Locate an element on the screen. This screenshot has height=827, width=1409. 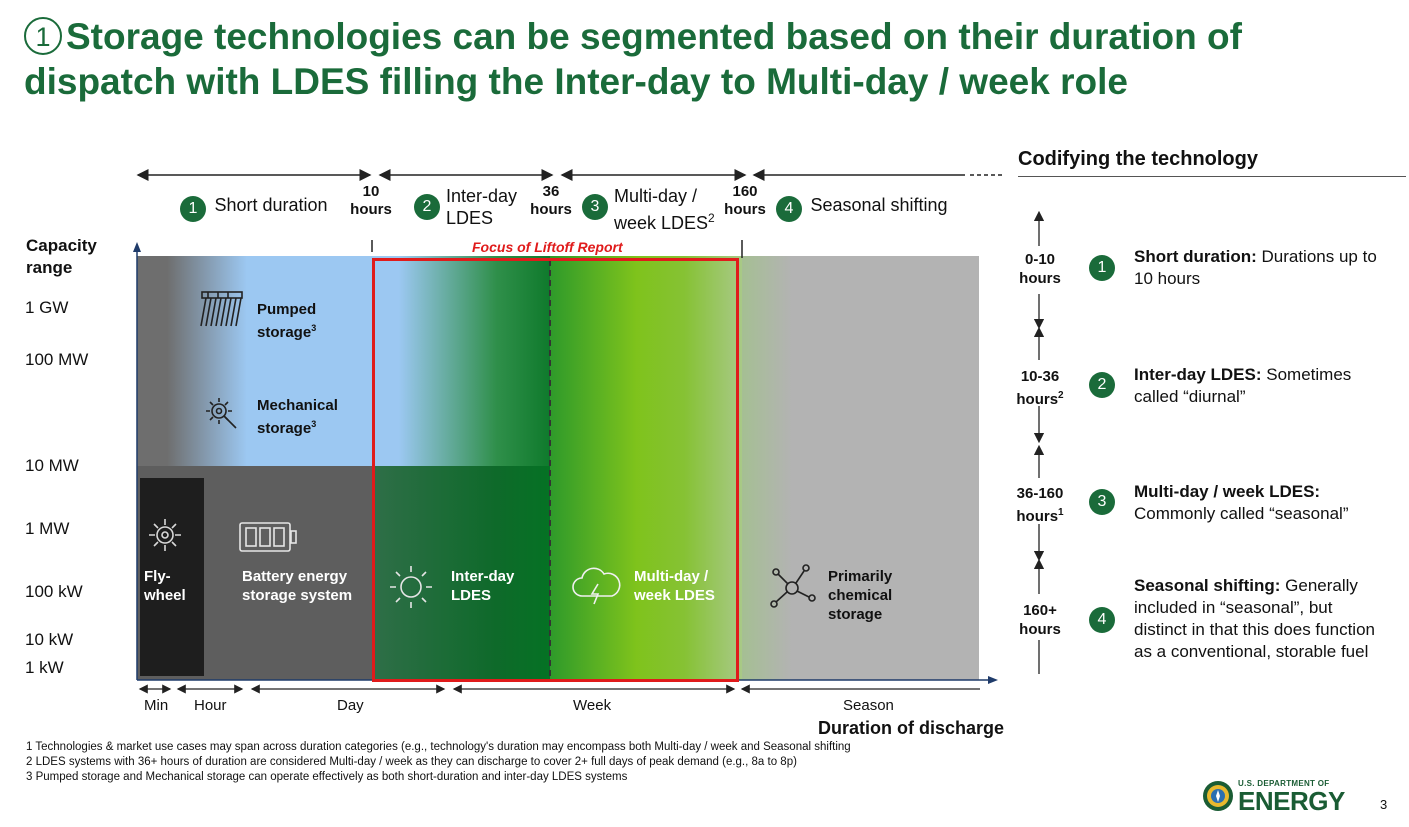
item-4-text-d: as a conventional, storable fuel is located at coordinates (1251, 651).